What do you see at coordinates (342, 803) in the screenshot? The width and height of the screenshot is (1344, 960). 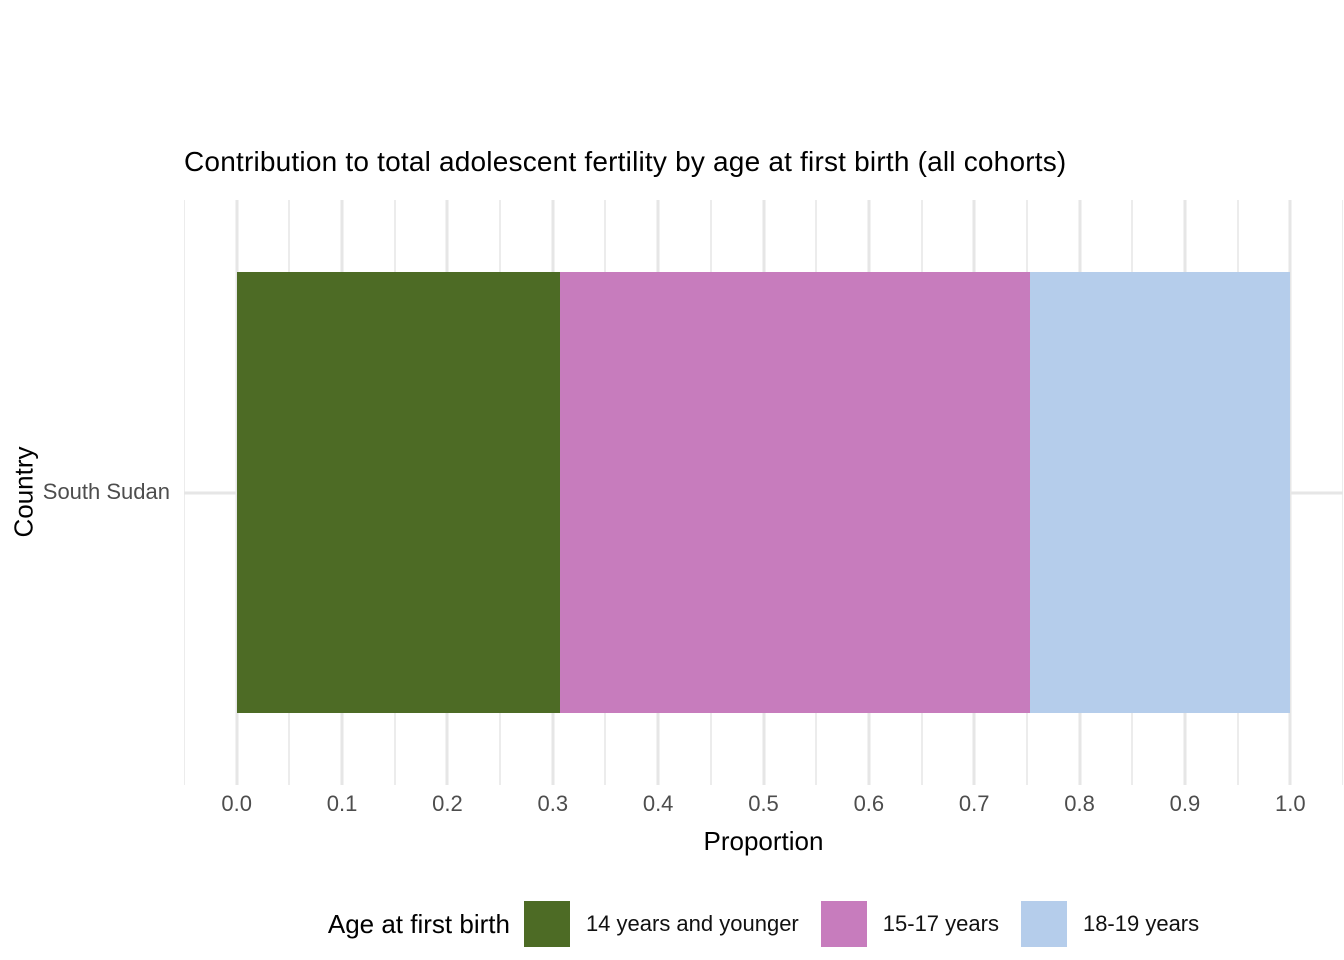 I see `x-tick-label: 0.1` at bounding box center [342, 803].